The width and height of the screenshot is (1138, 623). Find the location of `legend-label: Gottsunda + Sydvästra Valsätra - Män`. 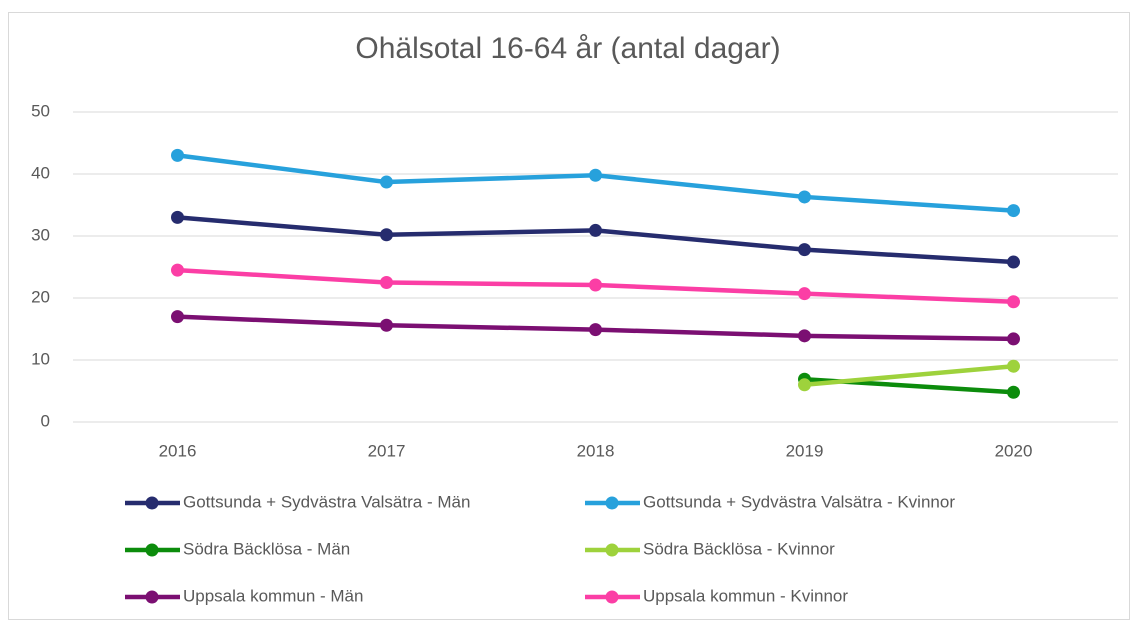

legend-label: Gottsunda + Sydvästra Valsätra - Män is located at coordinates (326, 501).